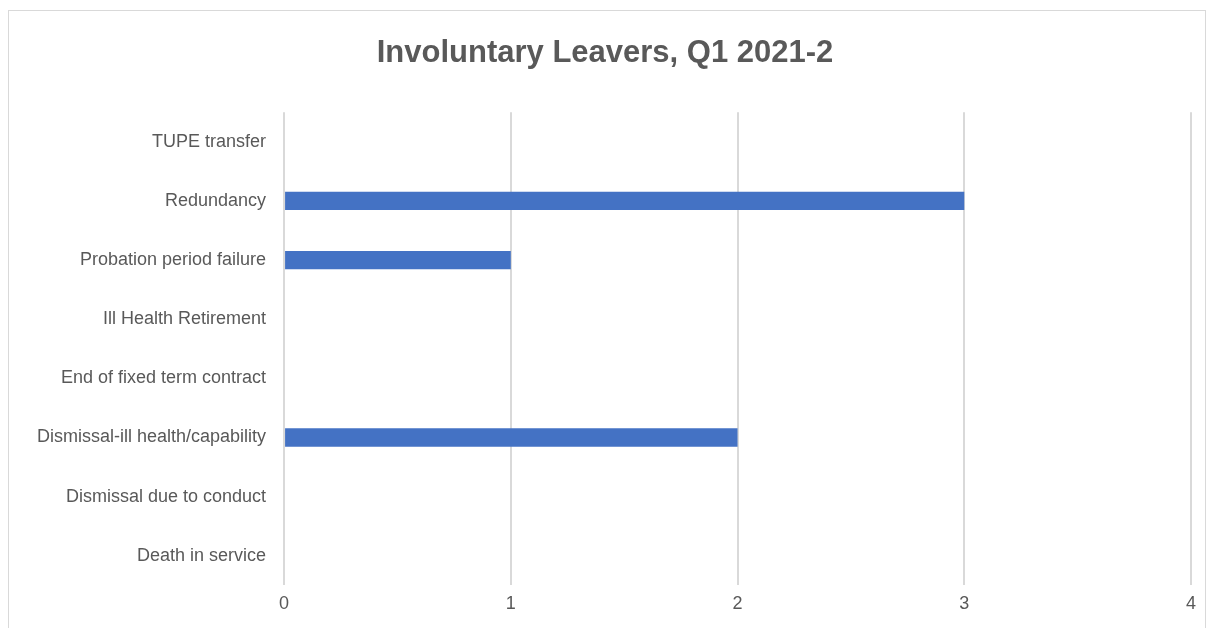 This screenshot has width=1208, height=628. What do you see at coordinates (605, 52) in the screenshot?
I see `chart-title: Involuntary Leavers, Q1 2021-2` at bounding box center [605, 52].